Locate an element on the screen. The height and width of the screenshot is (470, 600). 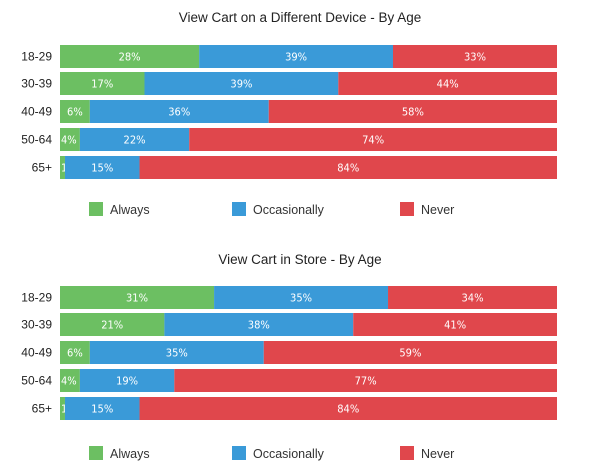
data-label: 31% is located at coordinates (137, 298).